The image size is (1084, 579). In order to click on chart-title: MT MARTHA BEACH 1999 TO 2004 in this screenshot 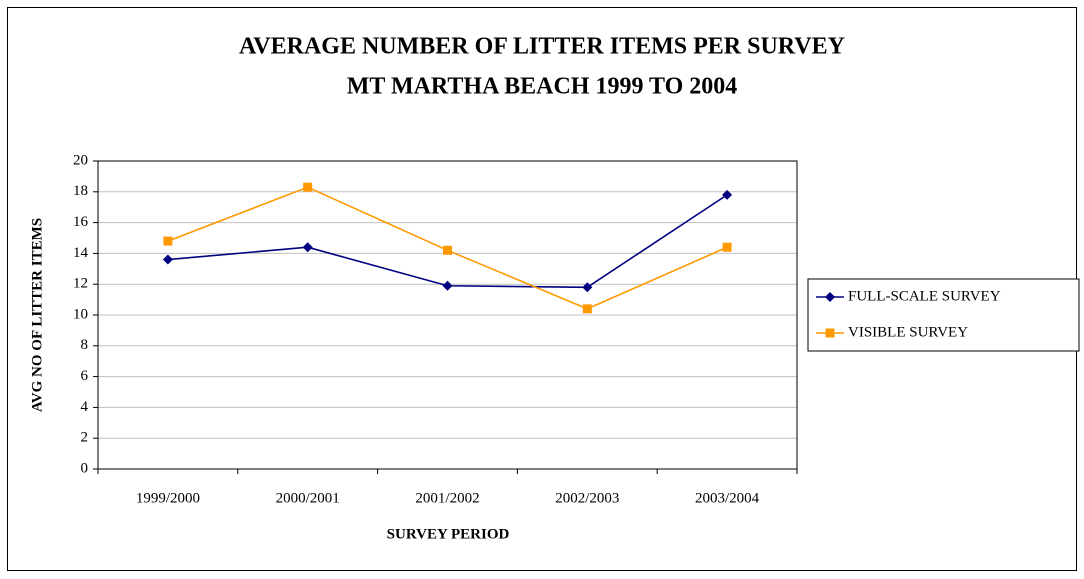, I will do `click(542, 87)`.